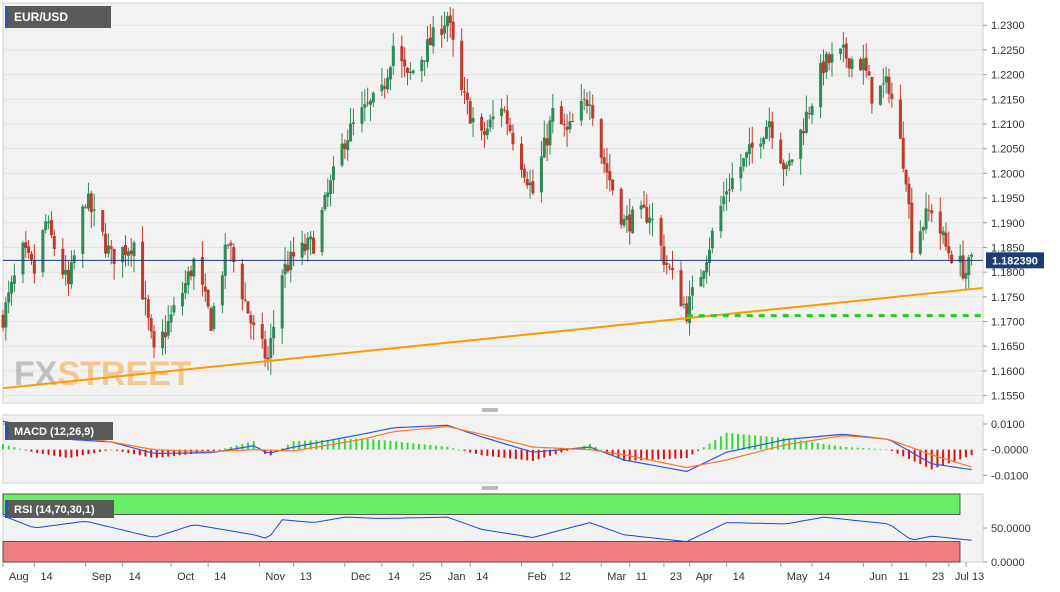  Describe the element at coordinates (1008, 372) in the screenshot. I see `price-y-tick-label: 1.1600` at that location.